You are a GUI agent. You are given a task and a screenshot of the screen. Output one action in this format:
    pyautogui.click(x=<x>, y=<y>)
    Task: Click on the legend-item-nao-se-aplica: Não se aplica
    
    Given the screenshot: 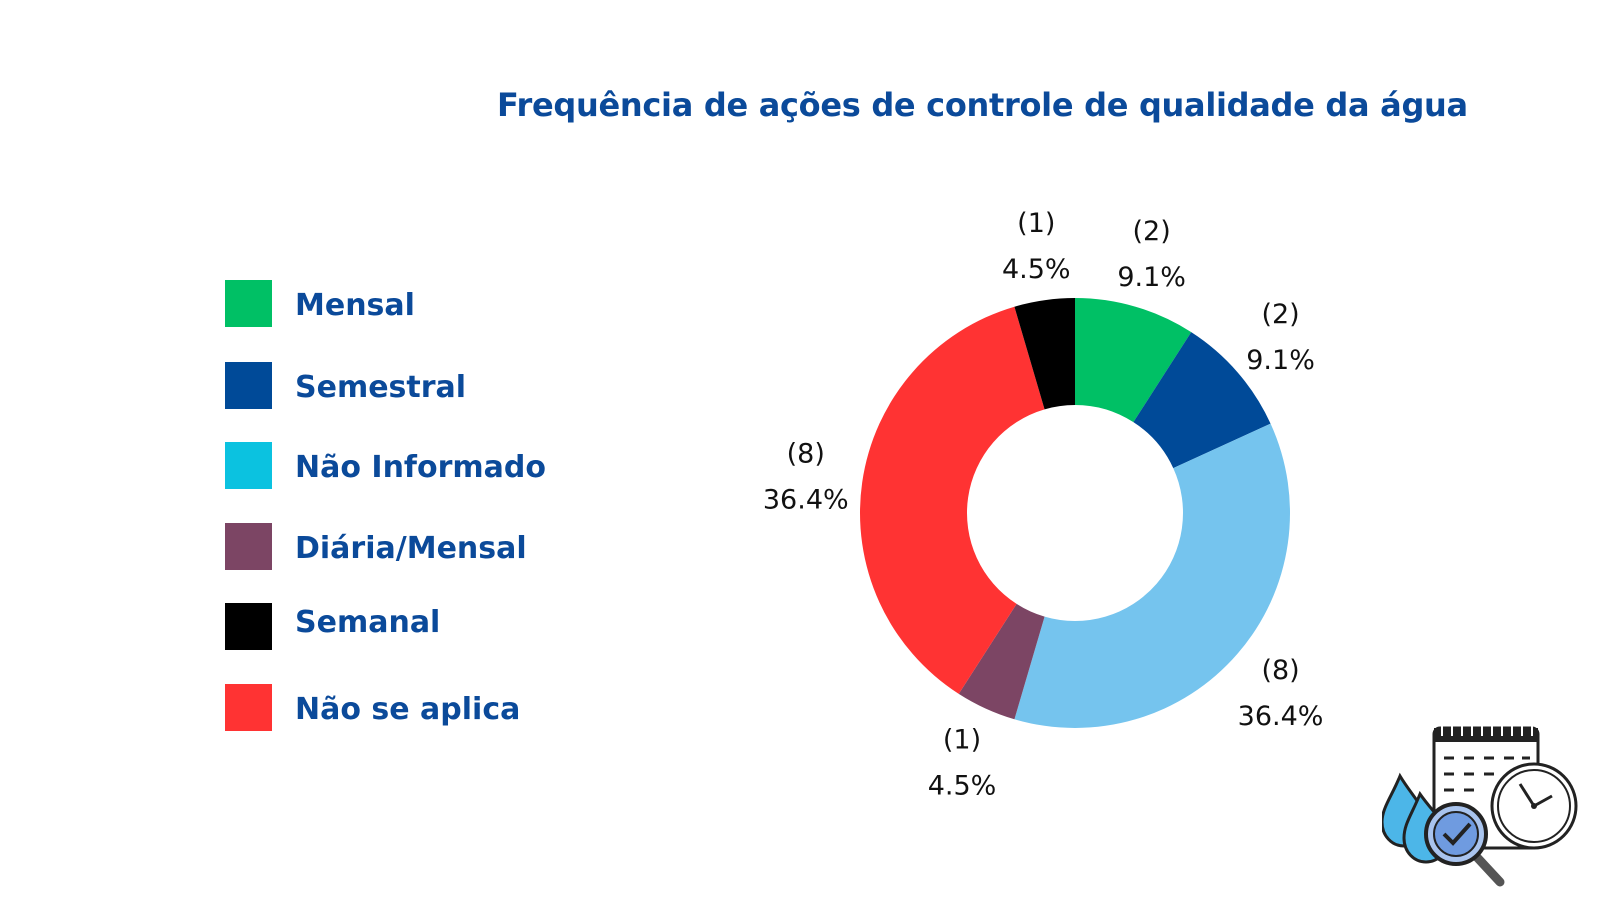 What is the action you would take?
    pyautogui.click(x=435, y=708)
    